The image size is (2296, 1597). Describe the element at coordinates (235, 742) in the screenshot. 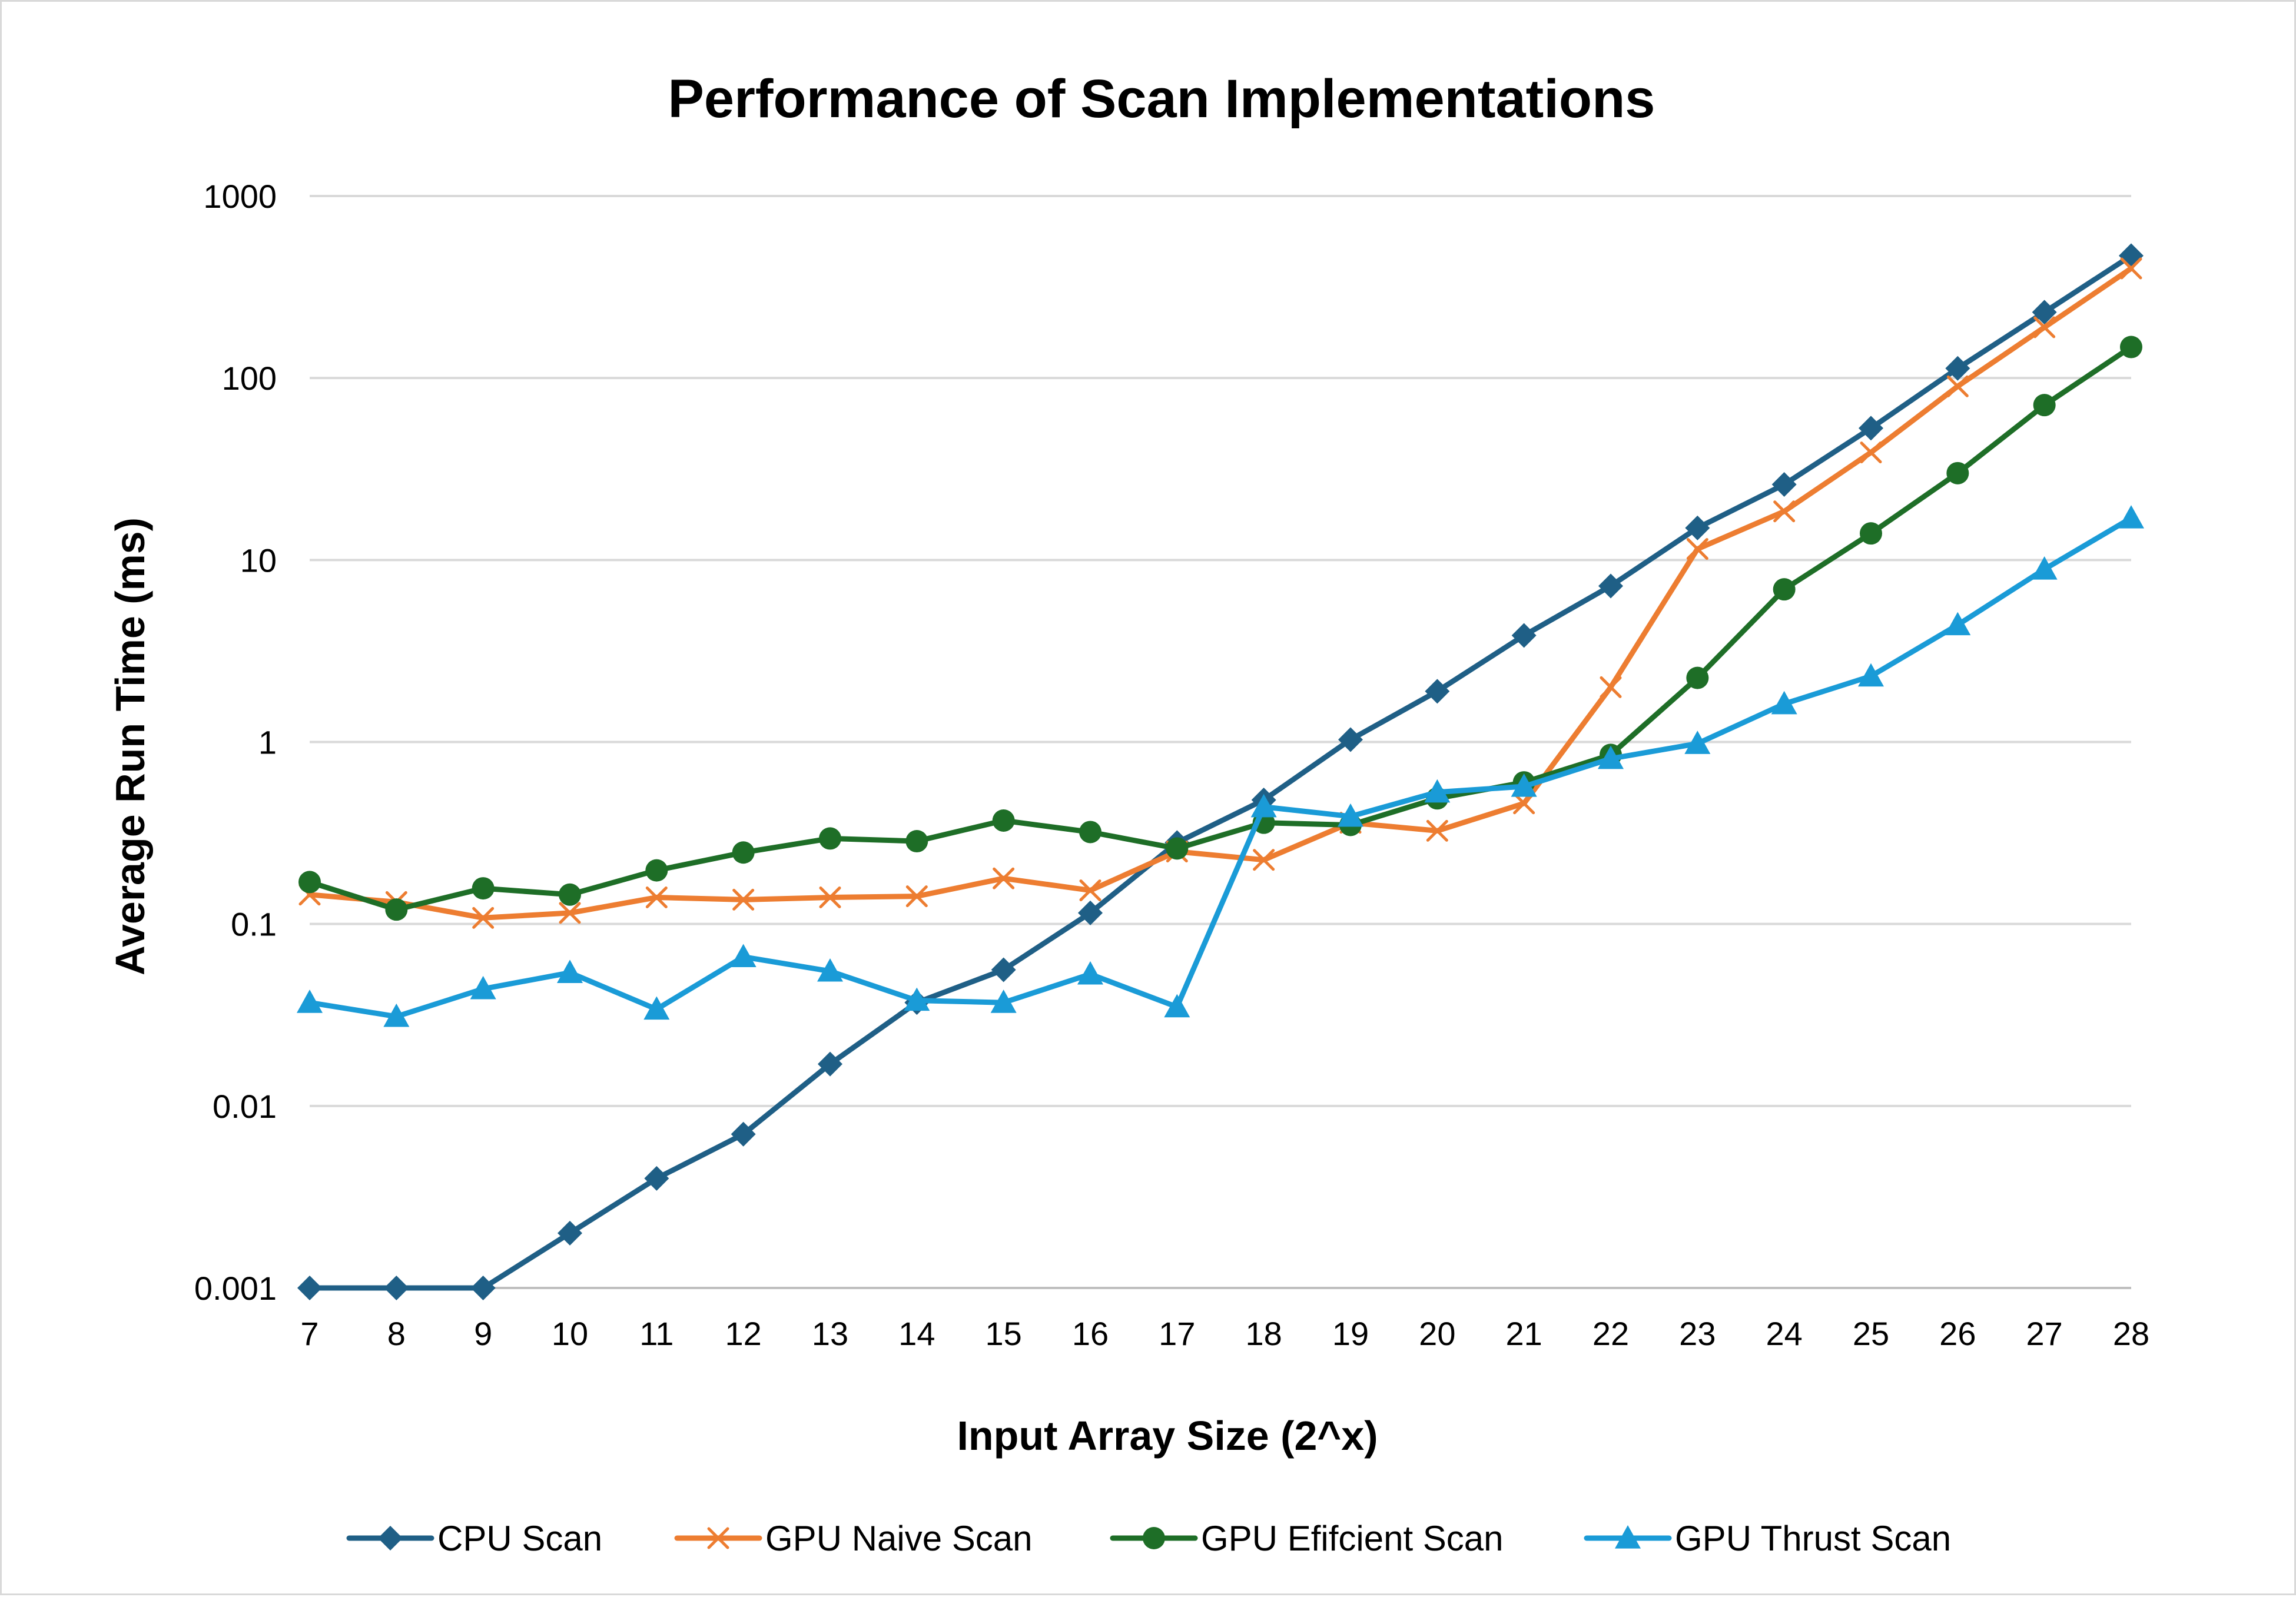

I see `y-tick-labels: 0.001 0.01 0.1 1 10 100 1000` at that location.